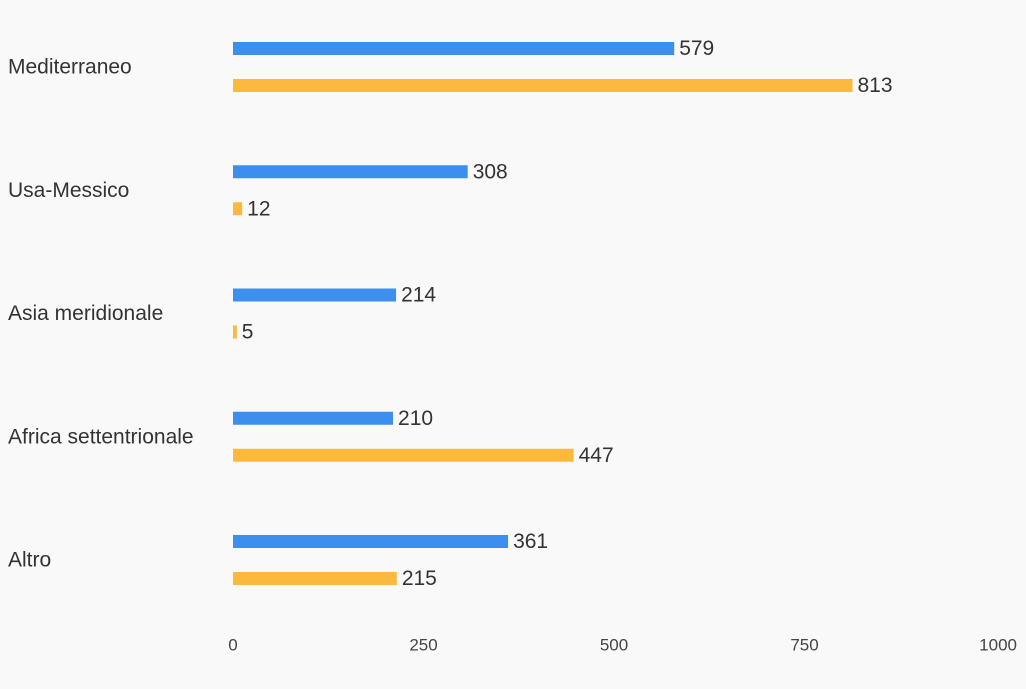 The image size is (1026, 689). I want to click on data-label: 361, so click(530, 541).